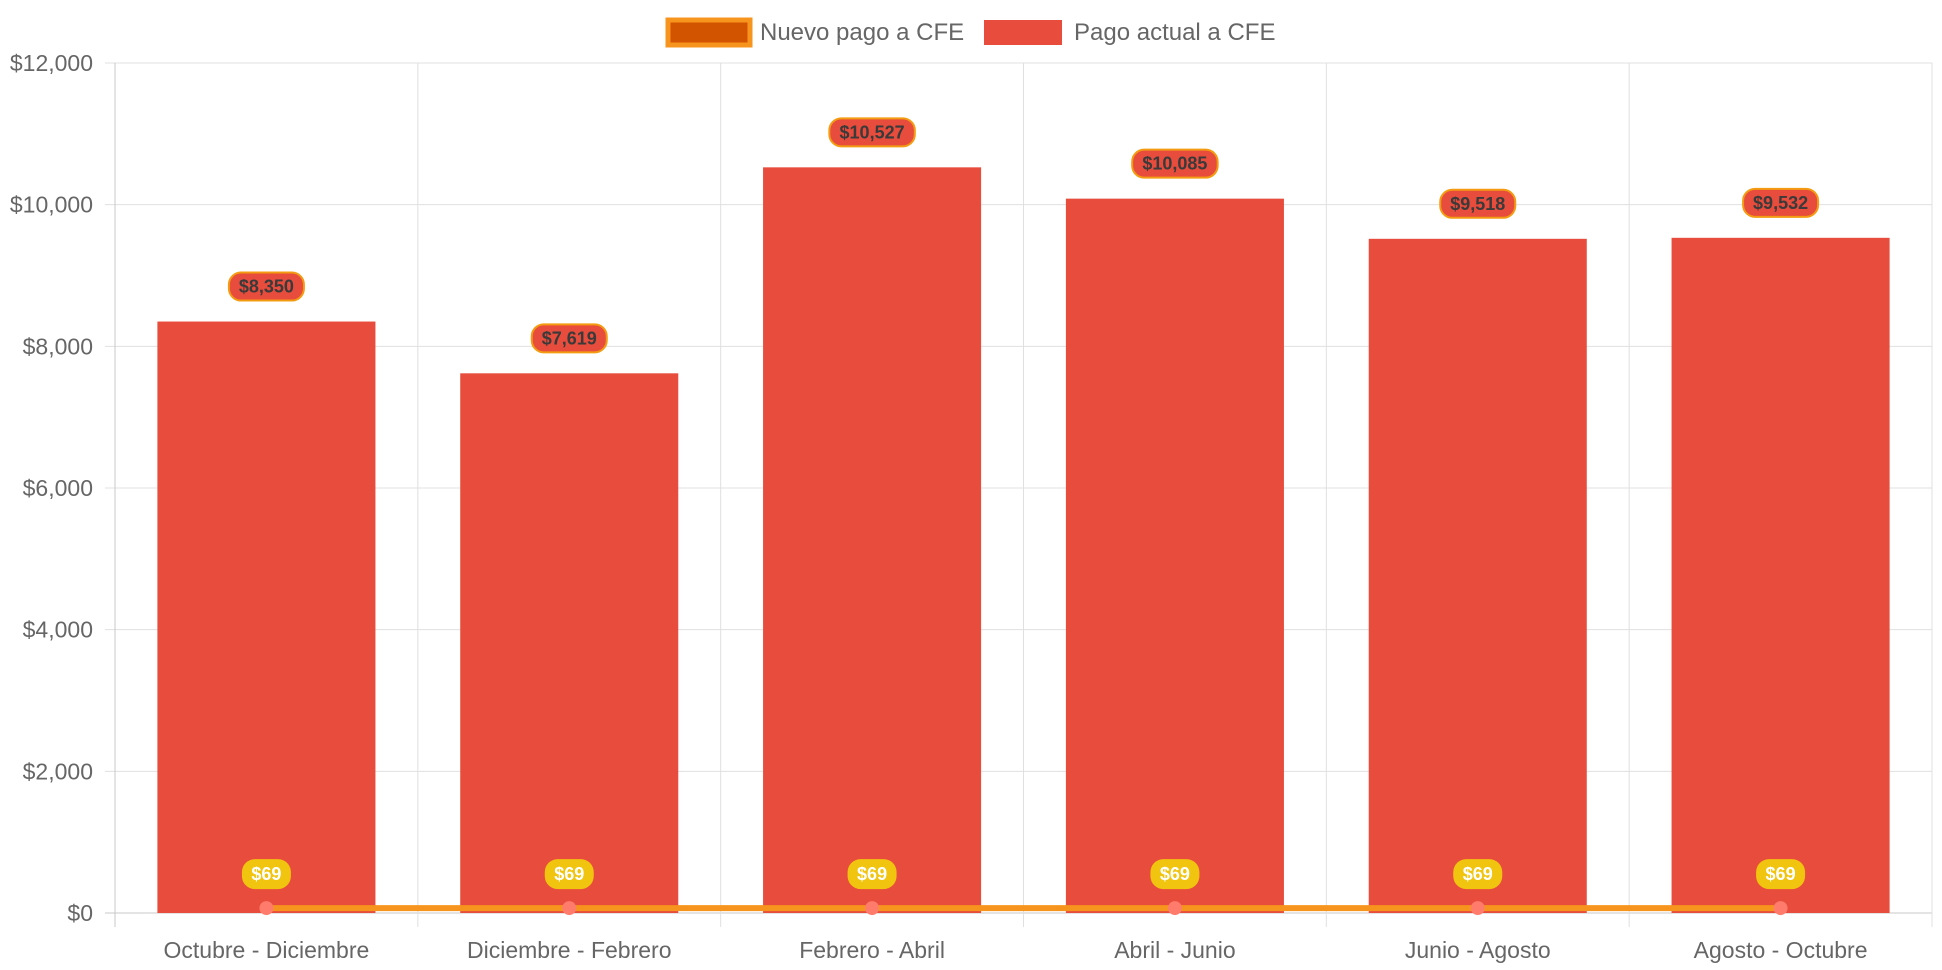 The image size is (1942, 970). I want to click on y-tick-label: $8,000, so click(58, 346).